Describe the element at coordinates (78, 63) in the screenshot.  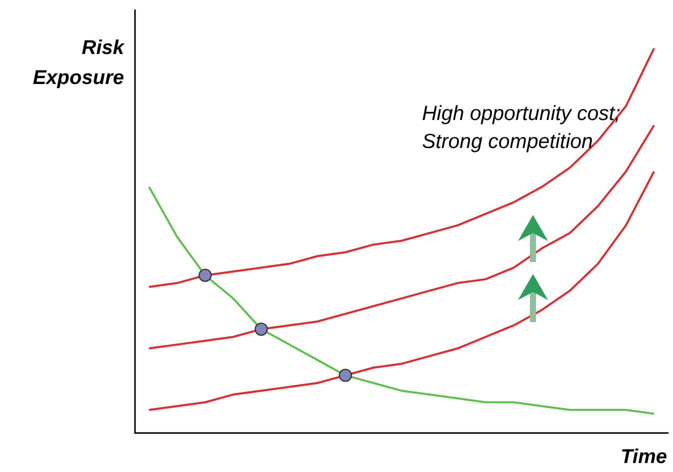
I see `y-axis-title: Risk Exposure` at that location.